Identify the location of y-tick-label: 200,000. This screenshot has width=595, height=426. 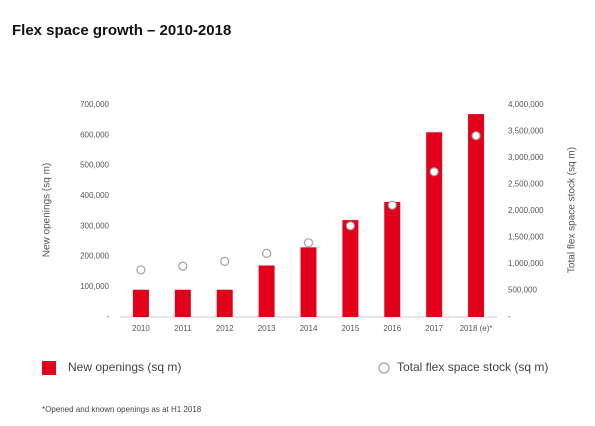
(94, 256).